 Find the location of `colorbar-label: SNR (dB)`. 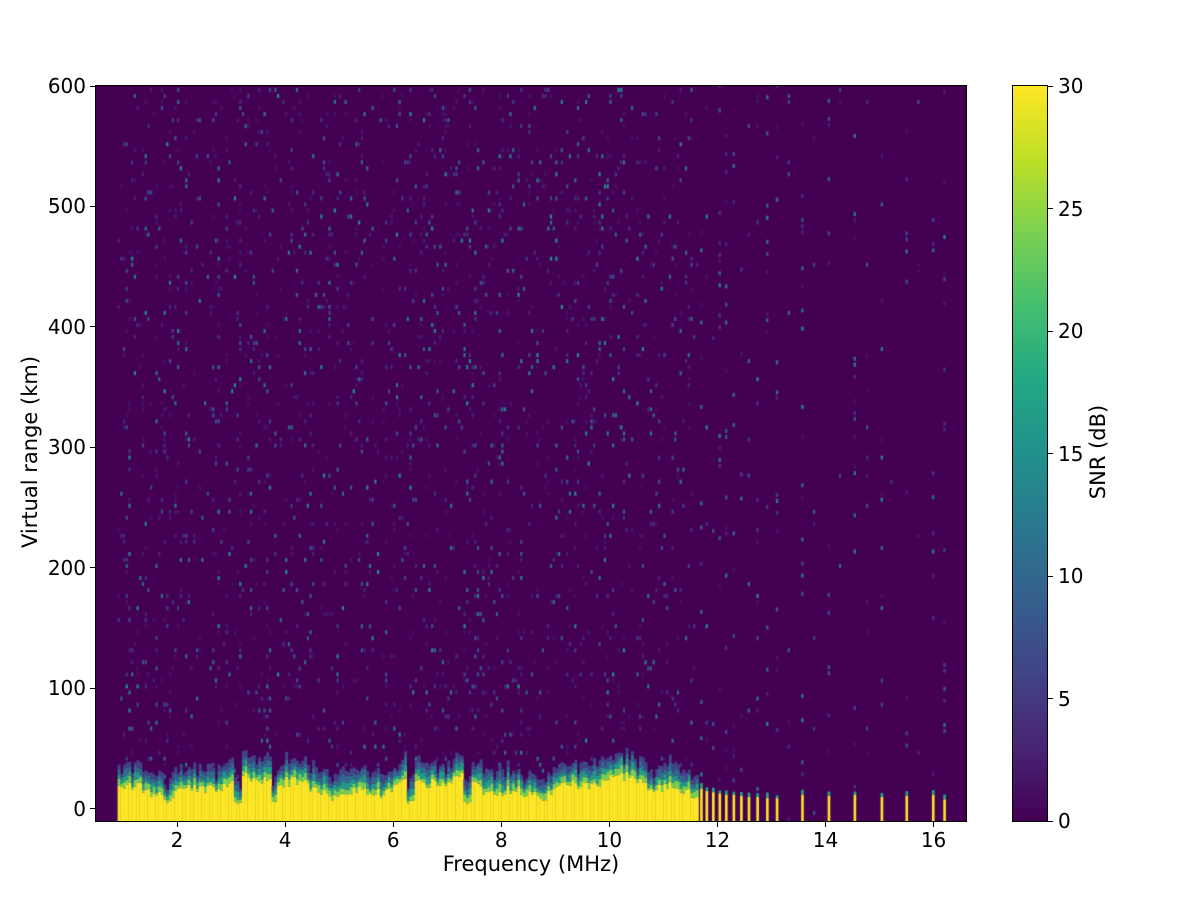

colorbar-label: SNR (dB) is located at coordinates (1098, 452).